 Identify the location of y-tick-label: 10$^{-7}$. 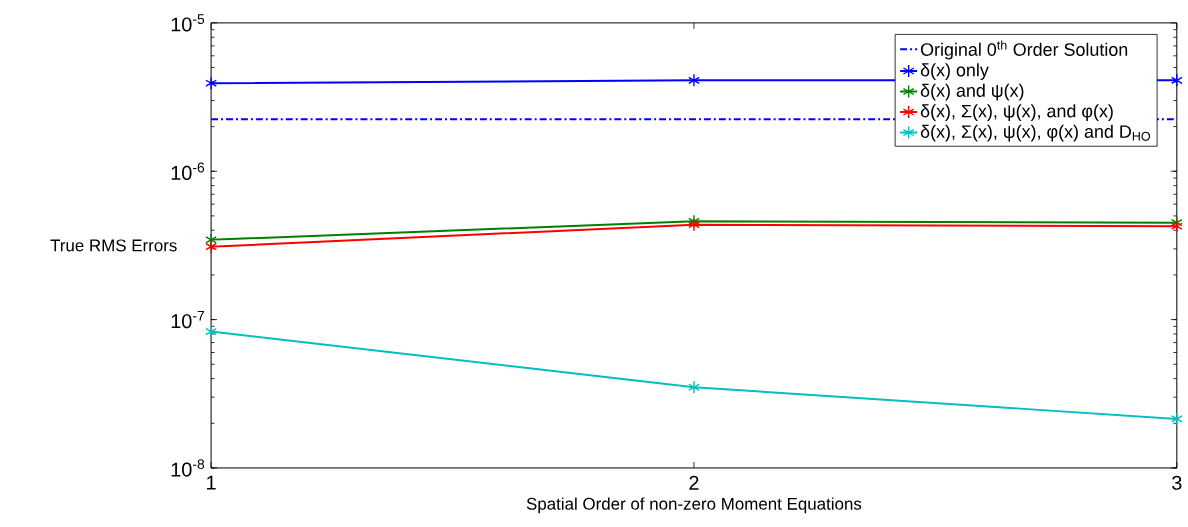
(188, 320).